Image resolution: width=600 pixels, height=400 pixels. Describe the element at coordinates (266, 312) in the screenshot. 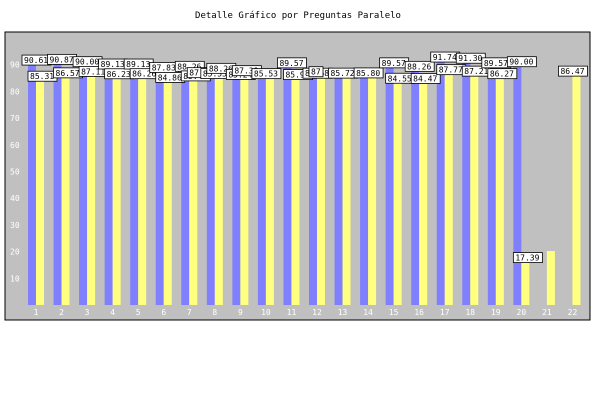

I see `x-tick-label: 10` at that location.